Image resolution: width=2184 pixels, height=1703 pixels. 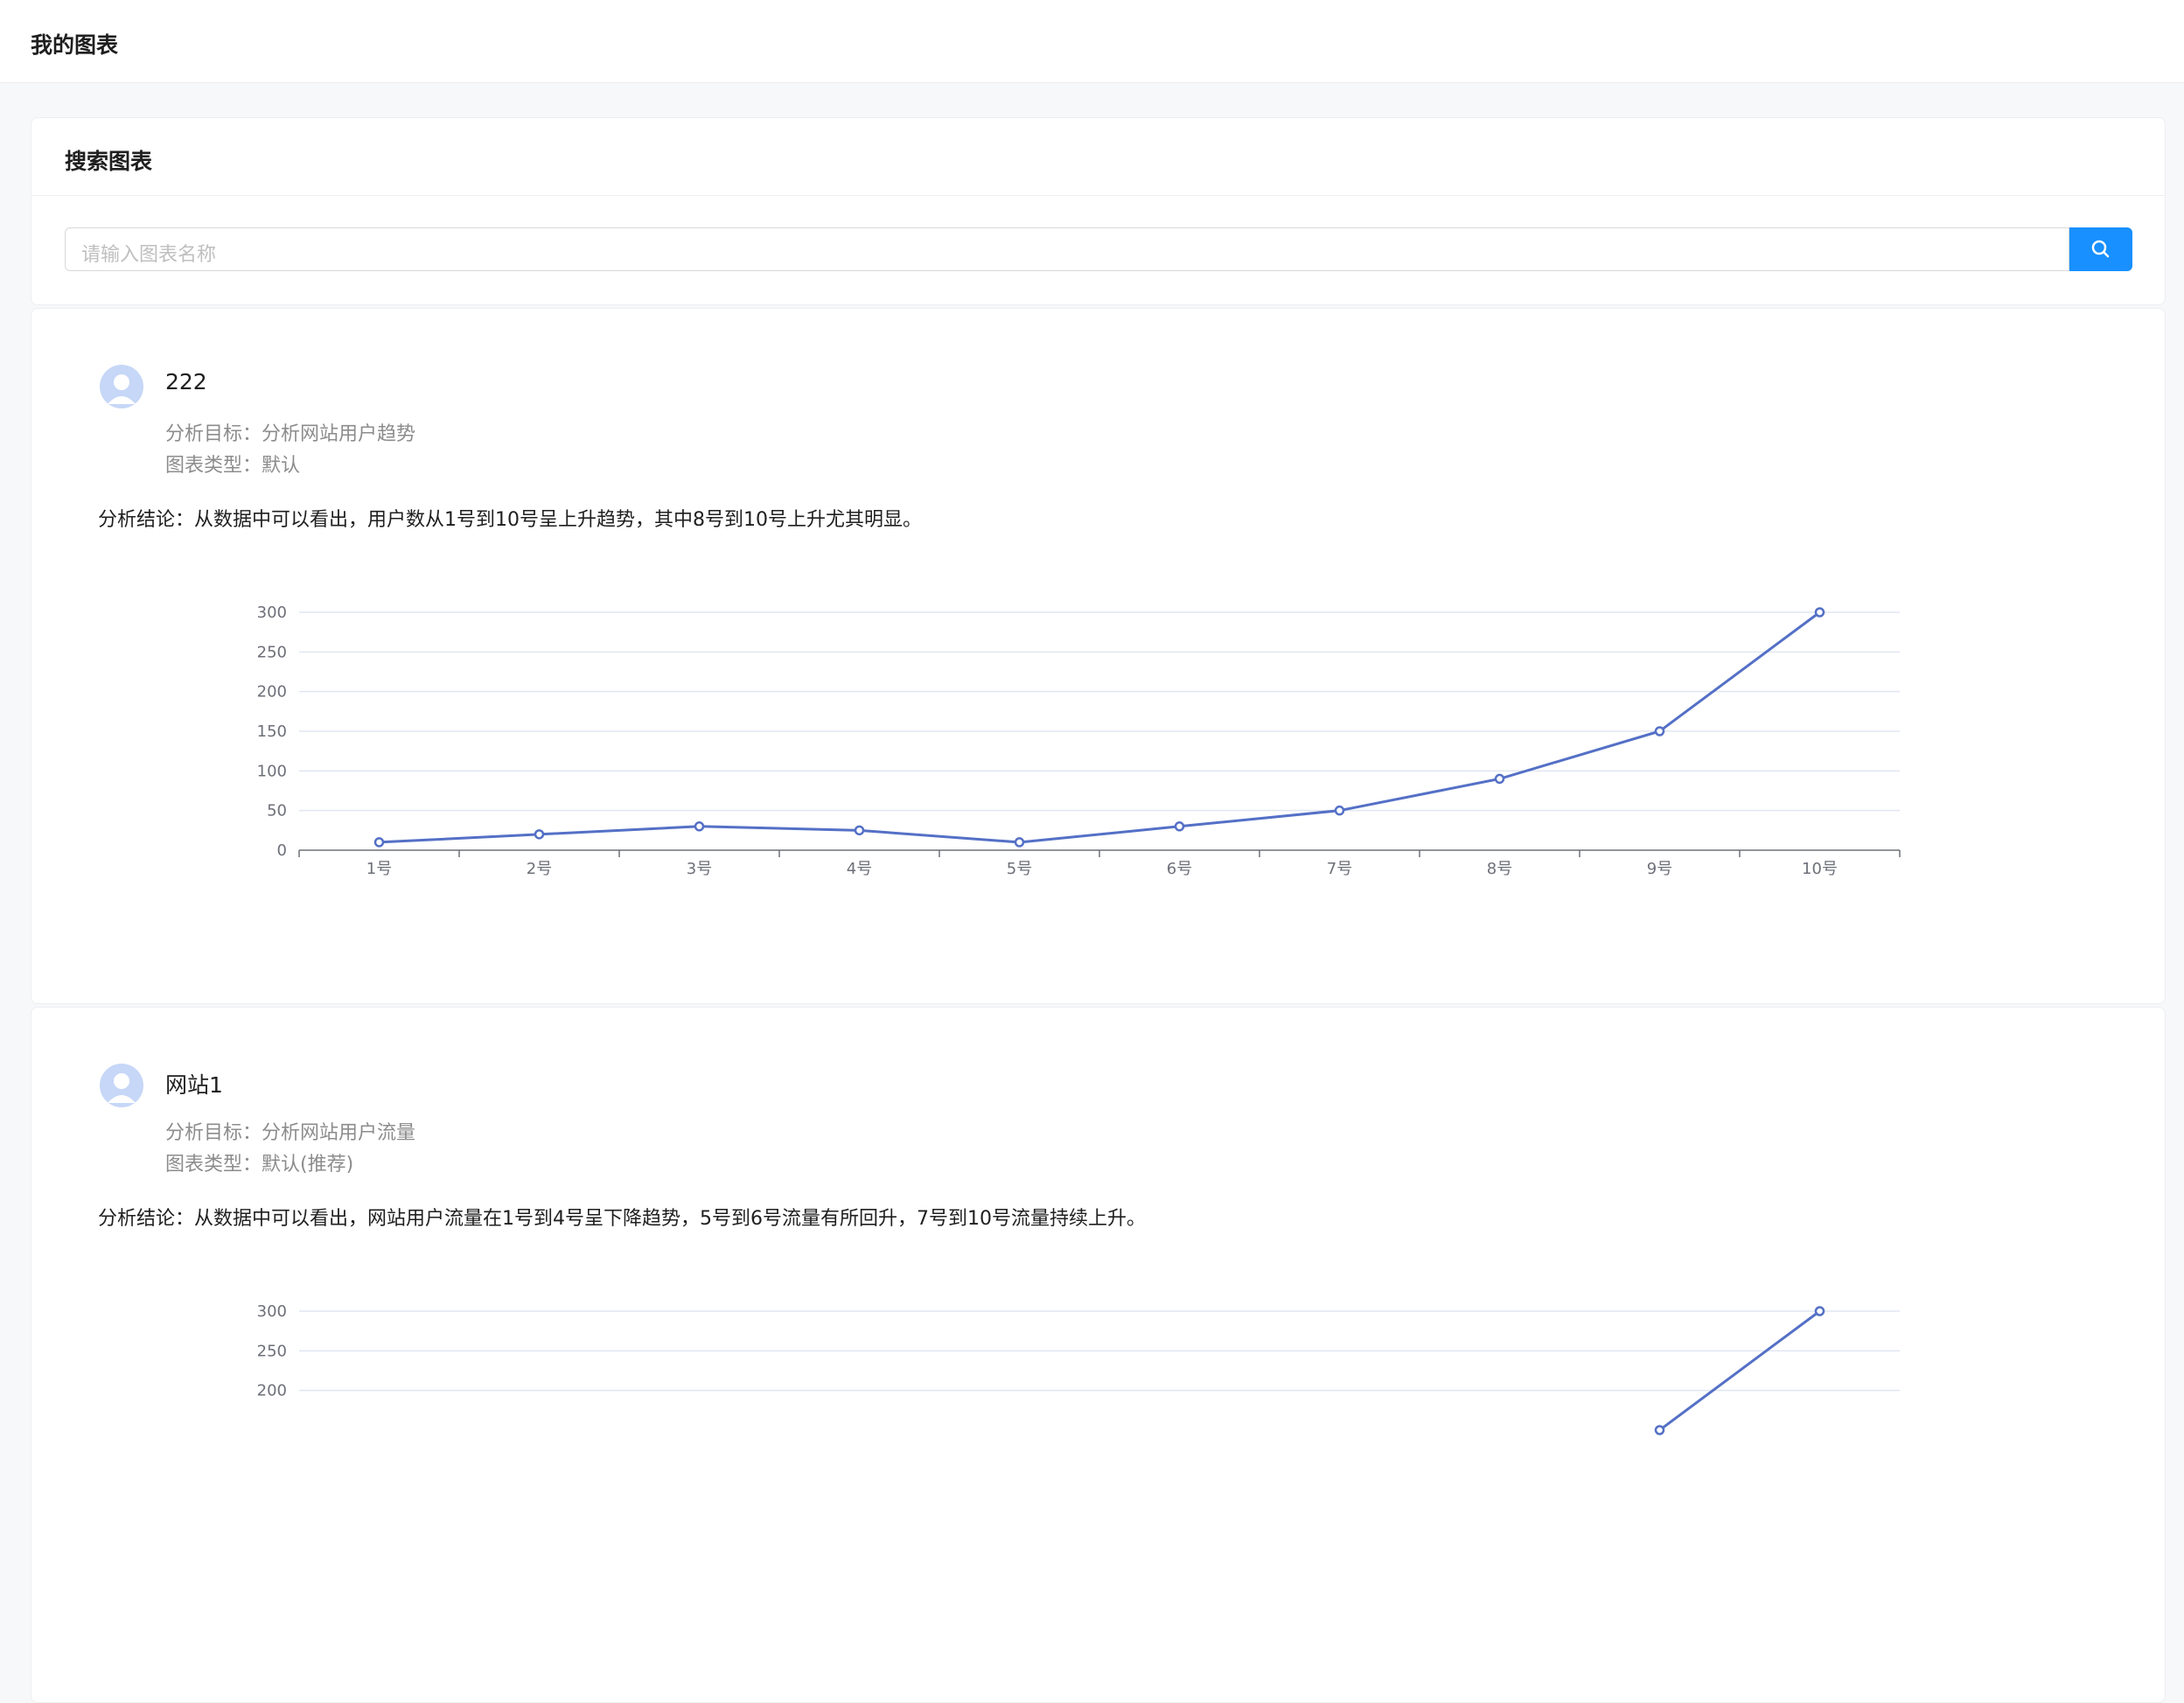 I want to click on y-tick-label: 100, so click(x=272, y=771).